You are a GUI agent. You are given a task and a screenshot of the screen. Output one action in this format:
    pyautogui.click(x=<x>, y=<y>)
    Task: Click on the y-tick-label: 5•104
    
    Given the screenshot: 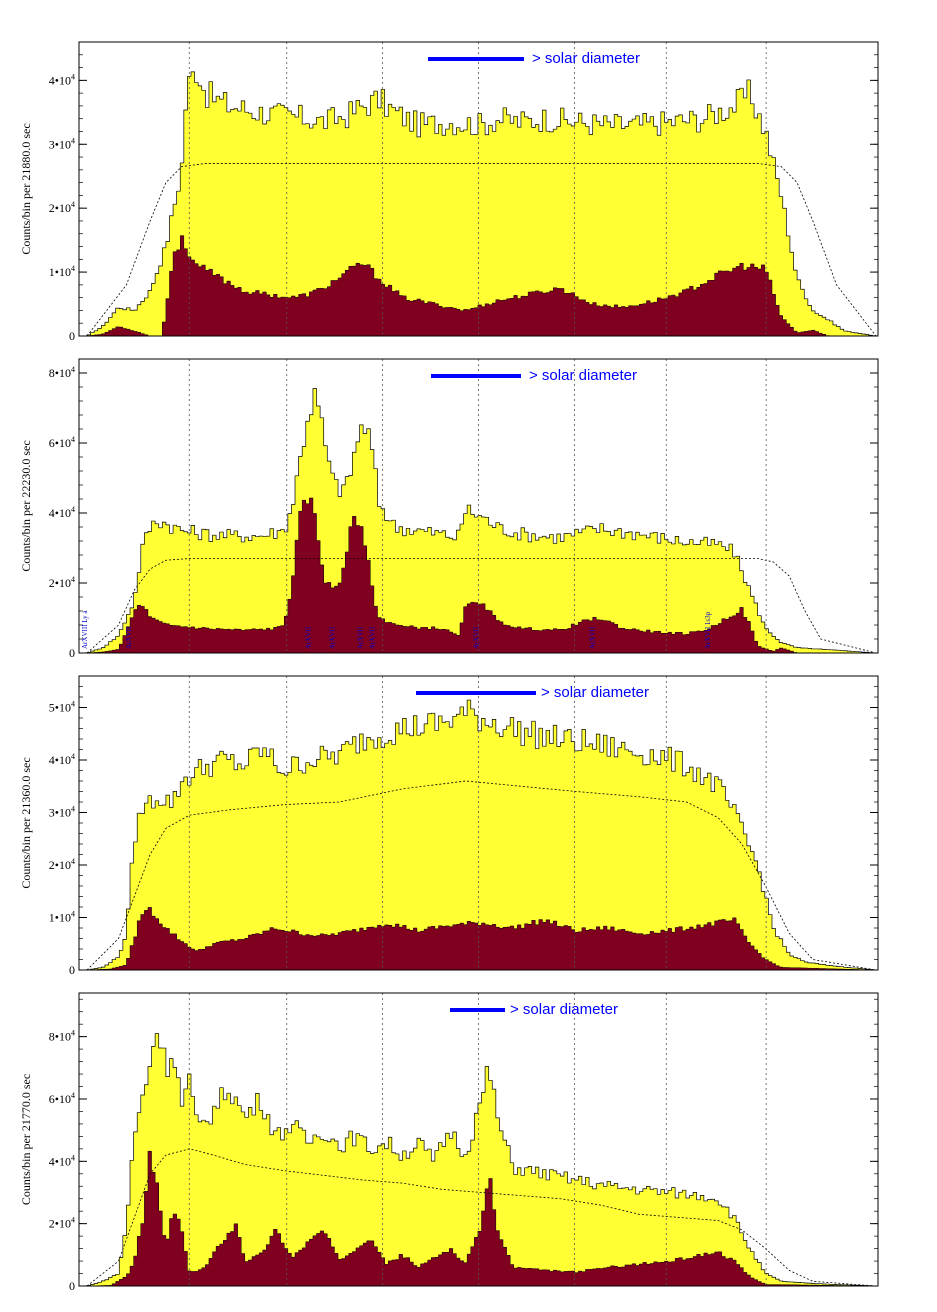 What is the action you would take?
    pyautogui.click(x=62, y=707)
    